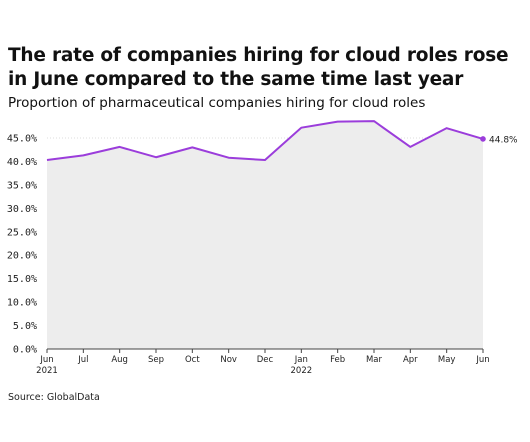  Describe the element at coordinates (22, 256) in the screenshot. I see `y-tick-label: 20.0%` at that location.